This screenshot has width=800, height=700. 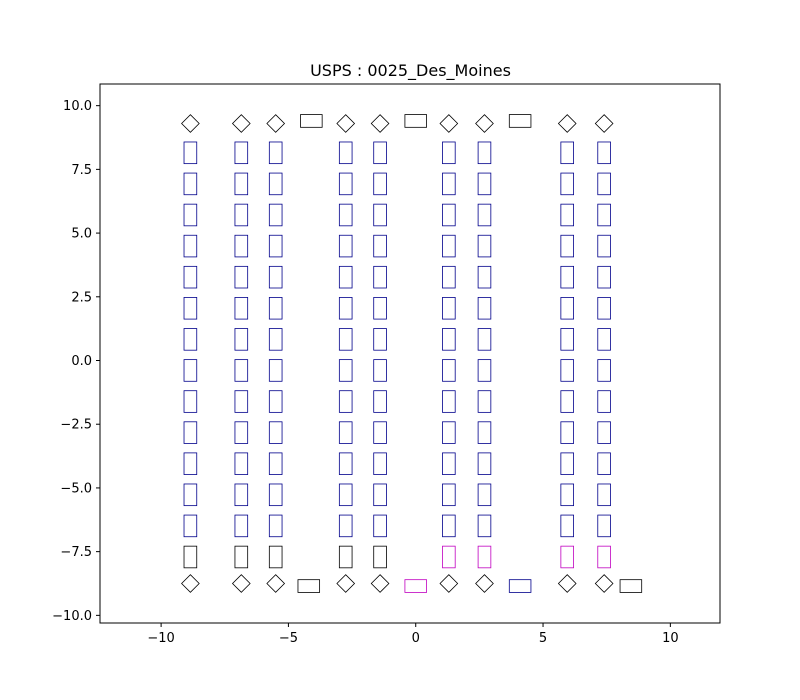 I want to click on x-tick-label: 10, so click(x=670, y=638).